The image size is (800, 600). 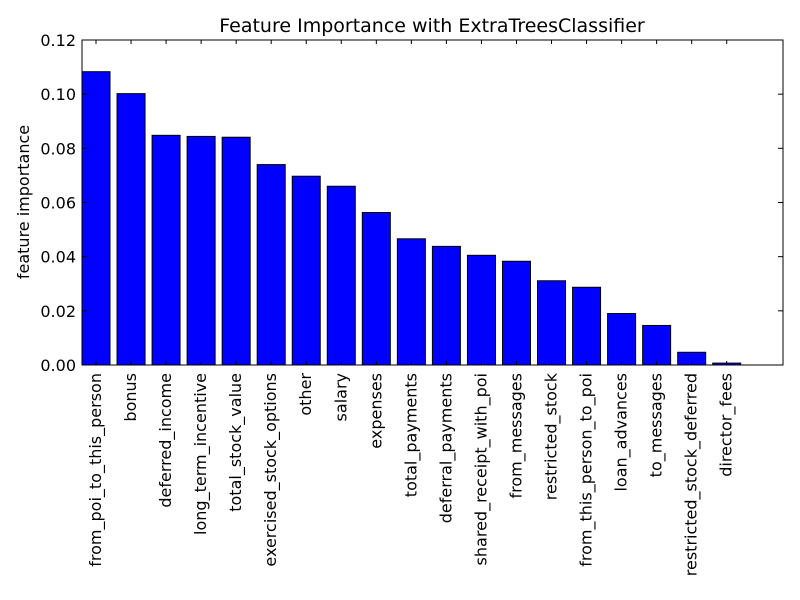 I want to click on x-tick-label: restricted_stock, so click(x=552, y=436).